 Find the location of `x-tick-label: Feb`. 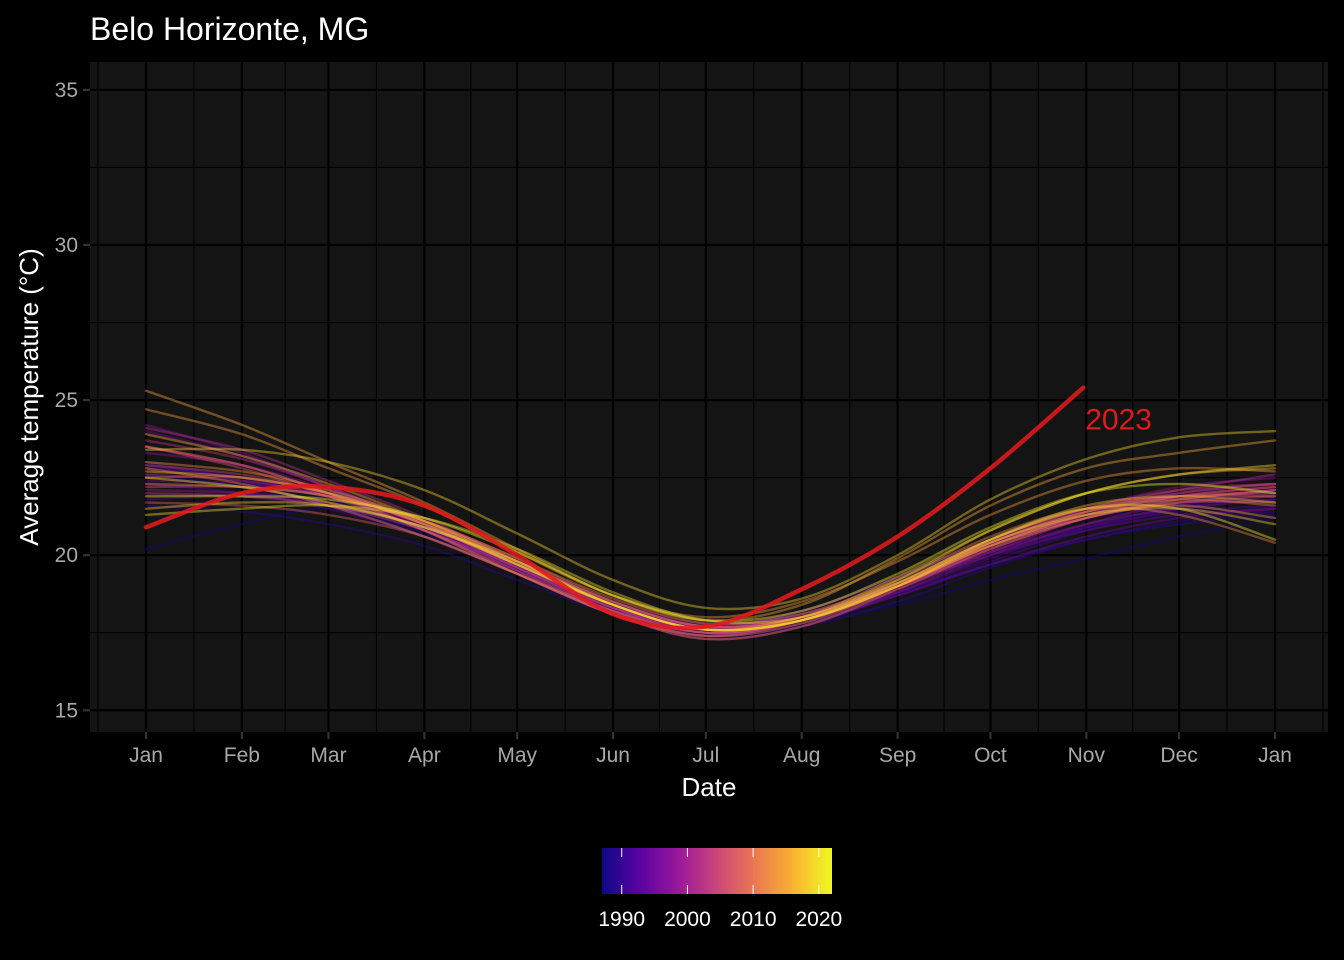

x-tick-label: Feb is located at coordinates (242, 755).